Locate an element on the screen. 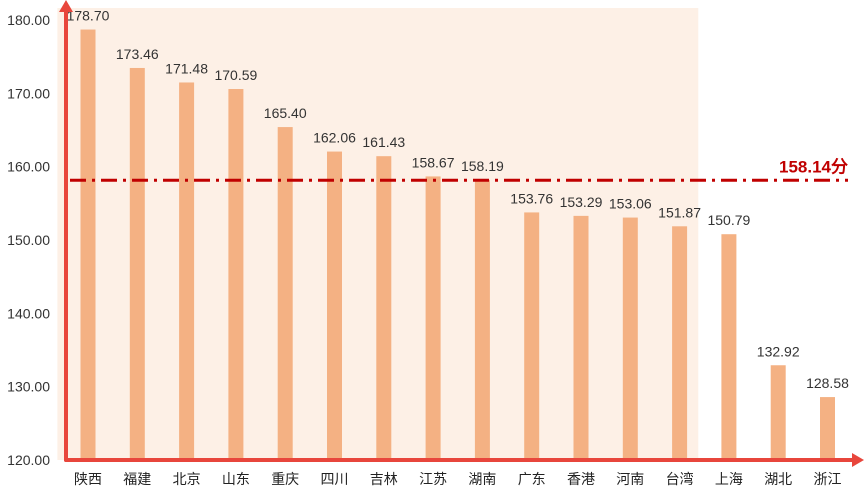 This screenshot has height=493, width=865. data-label: 178.70 is located at coordinates (88, 16).